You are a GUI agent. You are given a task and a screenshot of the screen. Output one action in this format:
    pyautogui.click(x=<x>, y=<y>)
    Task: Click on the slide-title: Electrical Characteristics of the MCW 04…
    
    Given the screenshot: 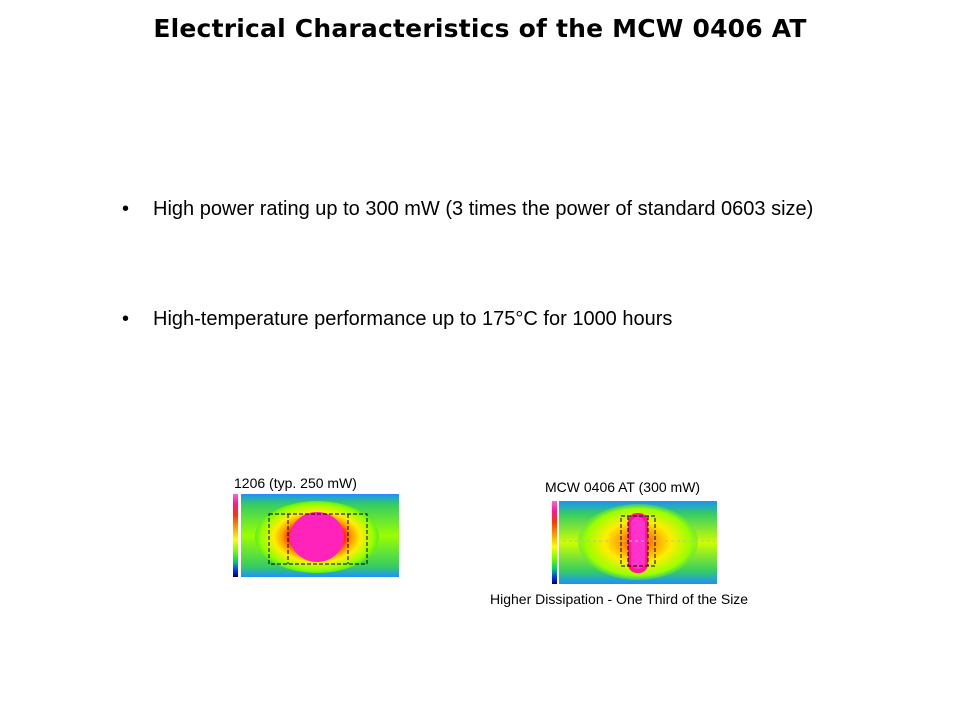 What is the action you would take?
    pyautogui.click(x=480, y=28)
    